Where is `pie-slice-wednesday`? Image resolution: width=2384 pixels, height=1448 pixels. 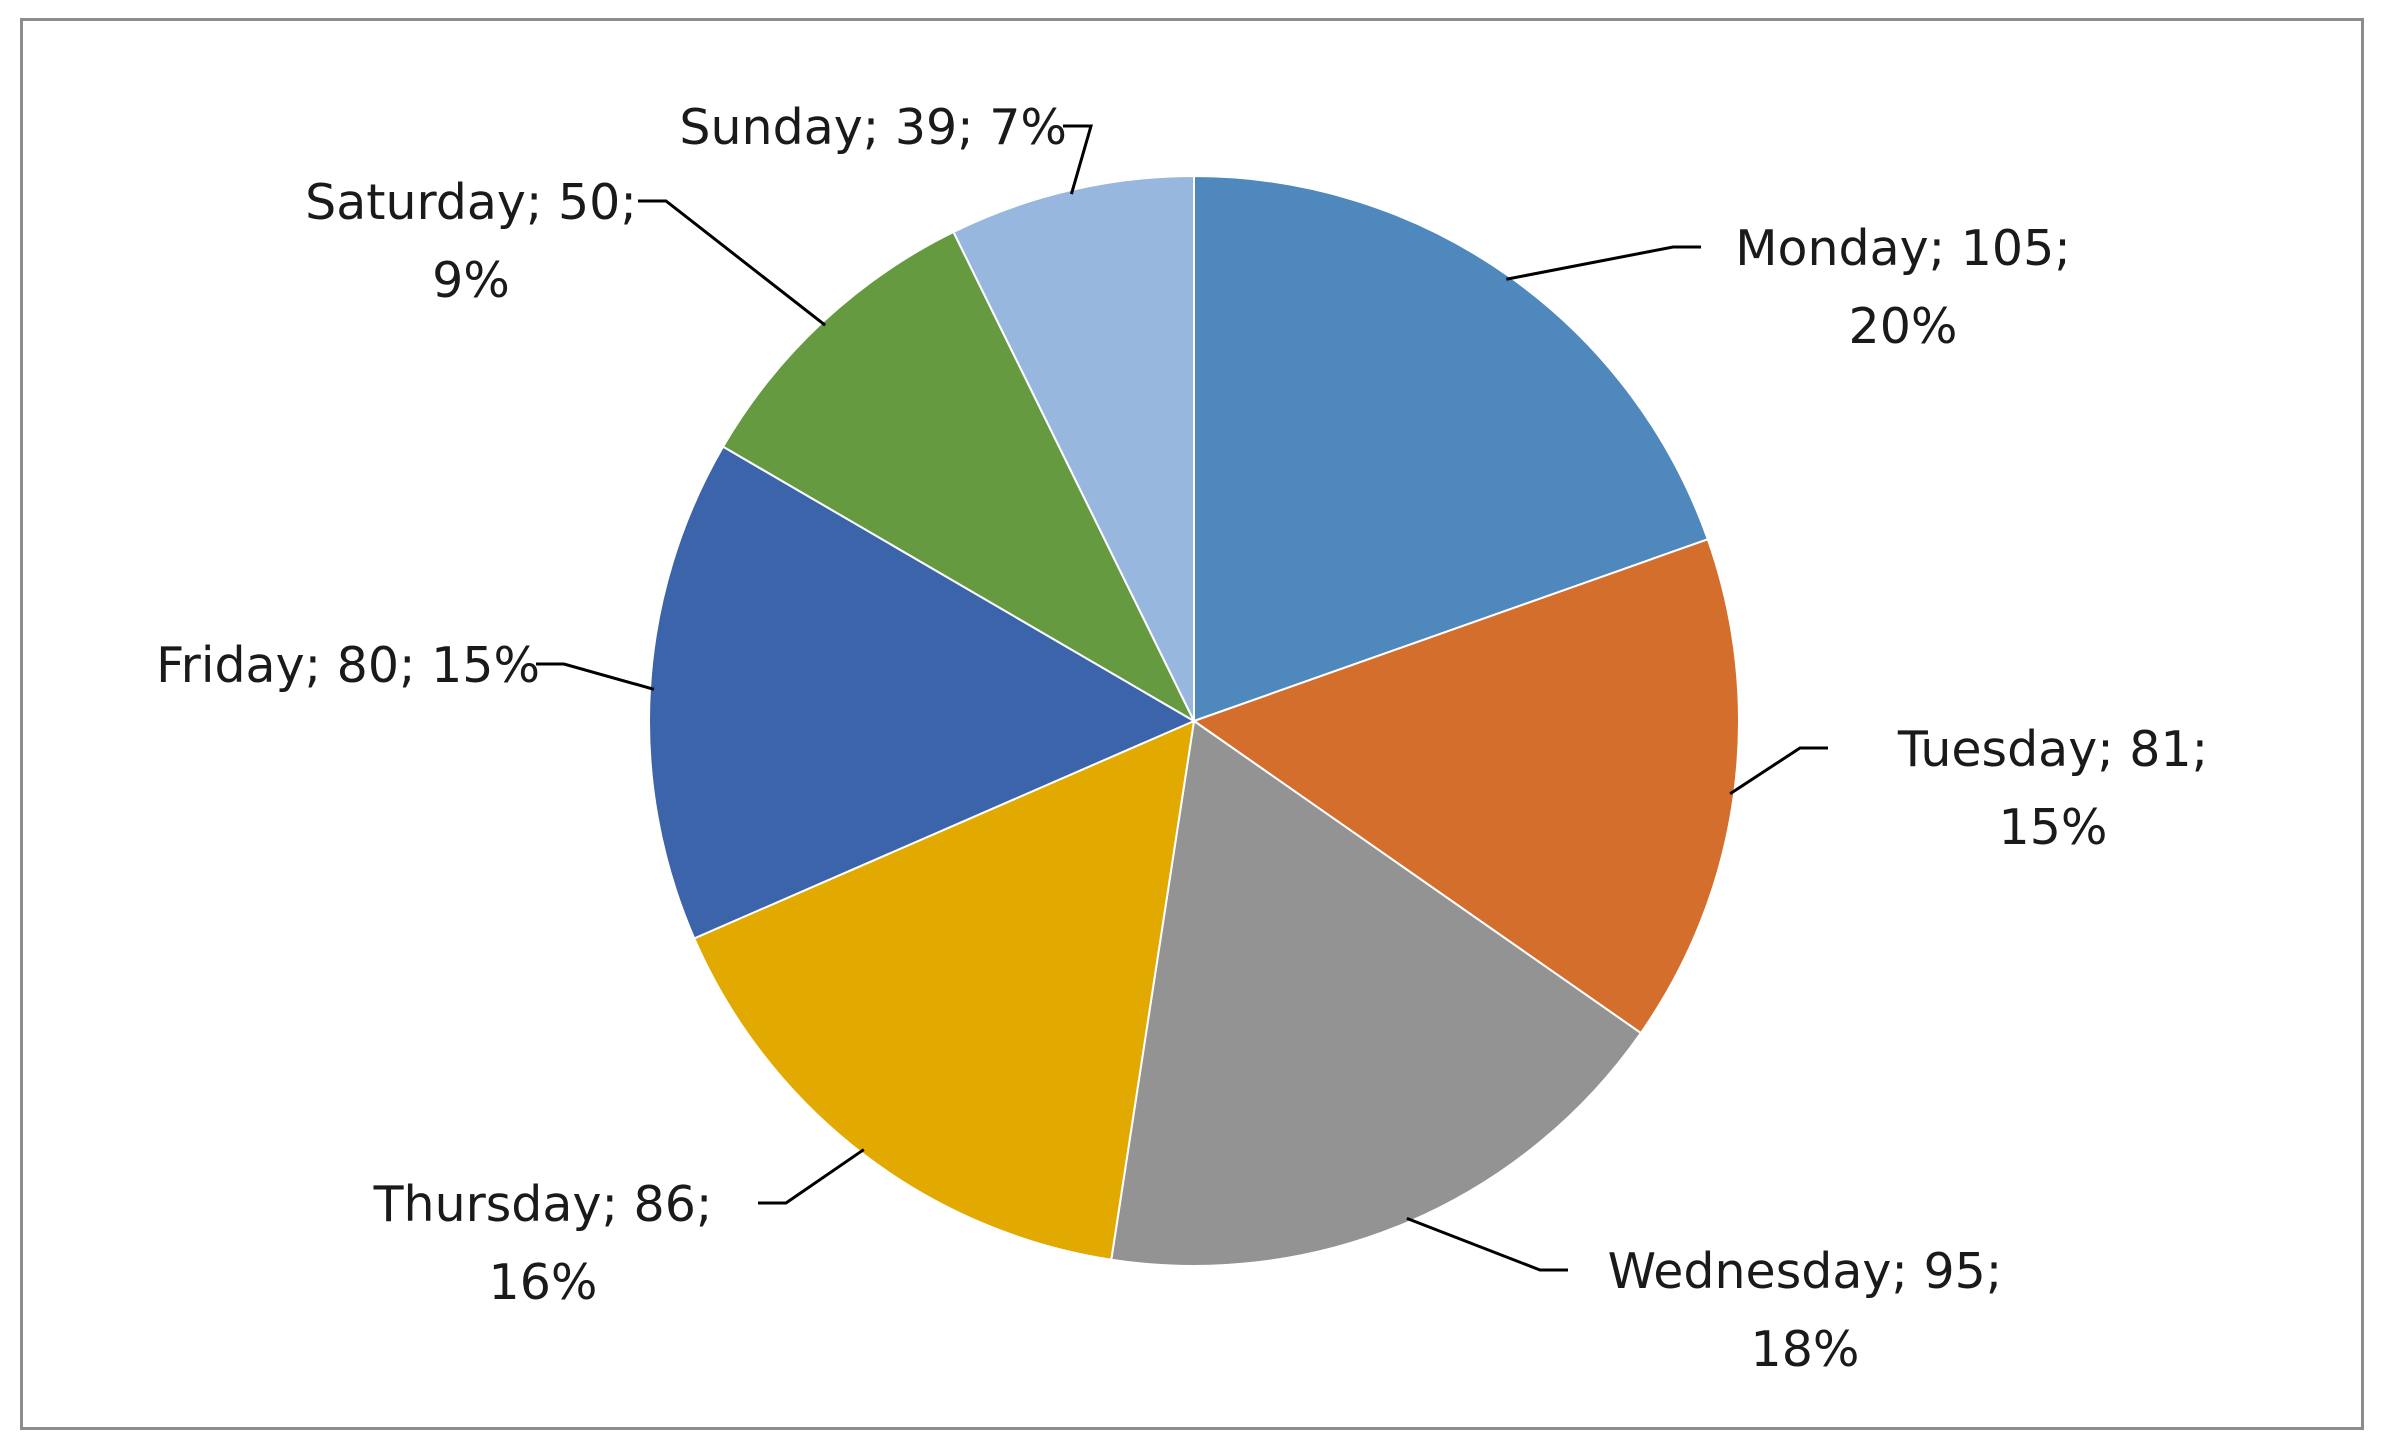 pie-slice-wednesday is located at coordinates (1376, 993).